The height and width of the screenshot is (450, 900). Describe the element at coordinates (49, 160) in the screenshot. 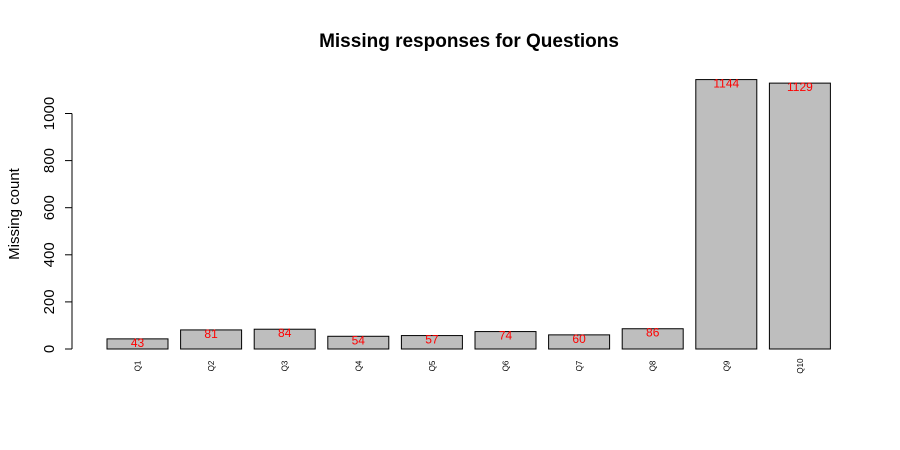

I see `y-tick-label: 800` at that location.